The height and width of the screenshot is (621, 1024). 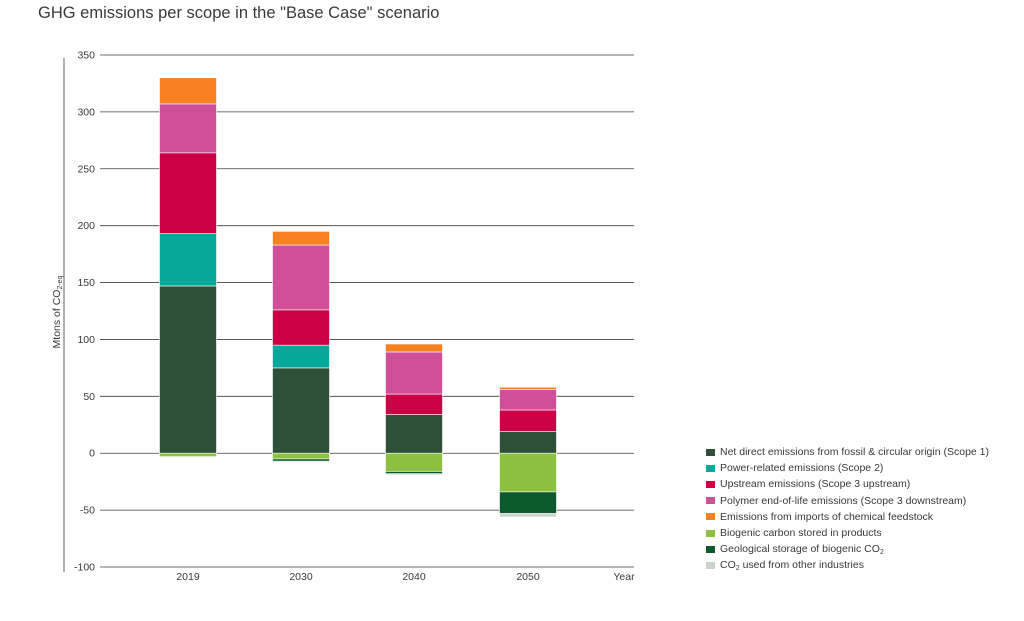 What do you see at coordinates (301, 577) in the screenshot?
I see `x-tick-label: 2030` at bounding box center [301, 577].